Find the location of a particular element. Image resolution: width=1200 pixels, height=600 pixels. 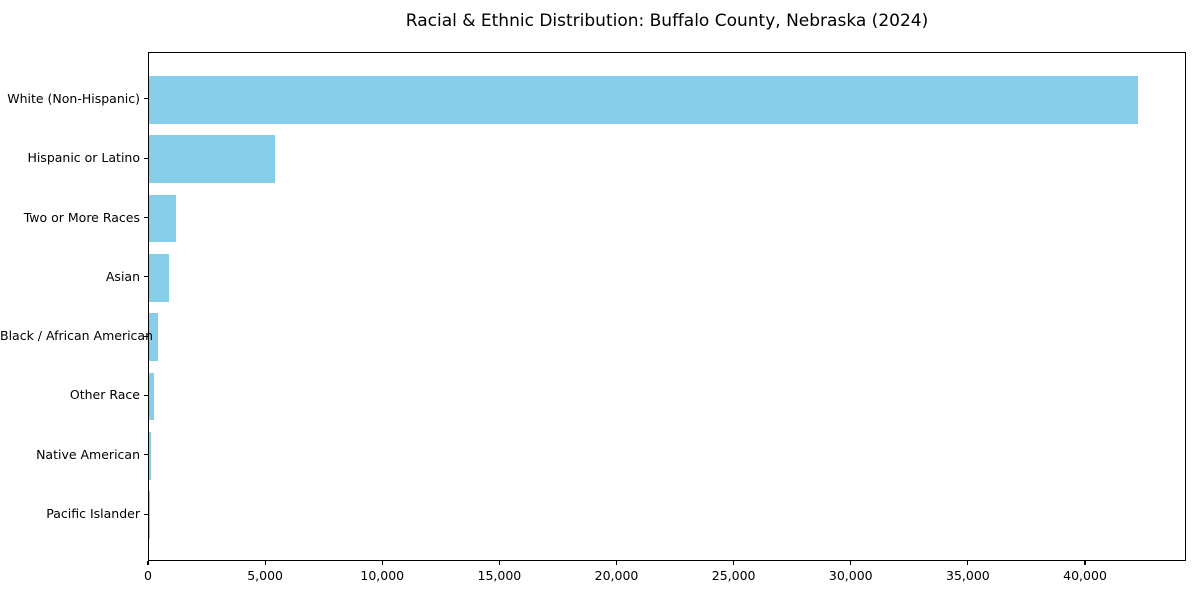

bar-black-african-american is located at coordinates (154, 337).